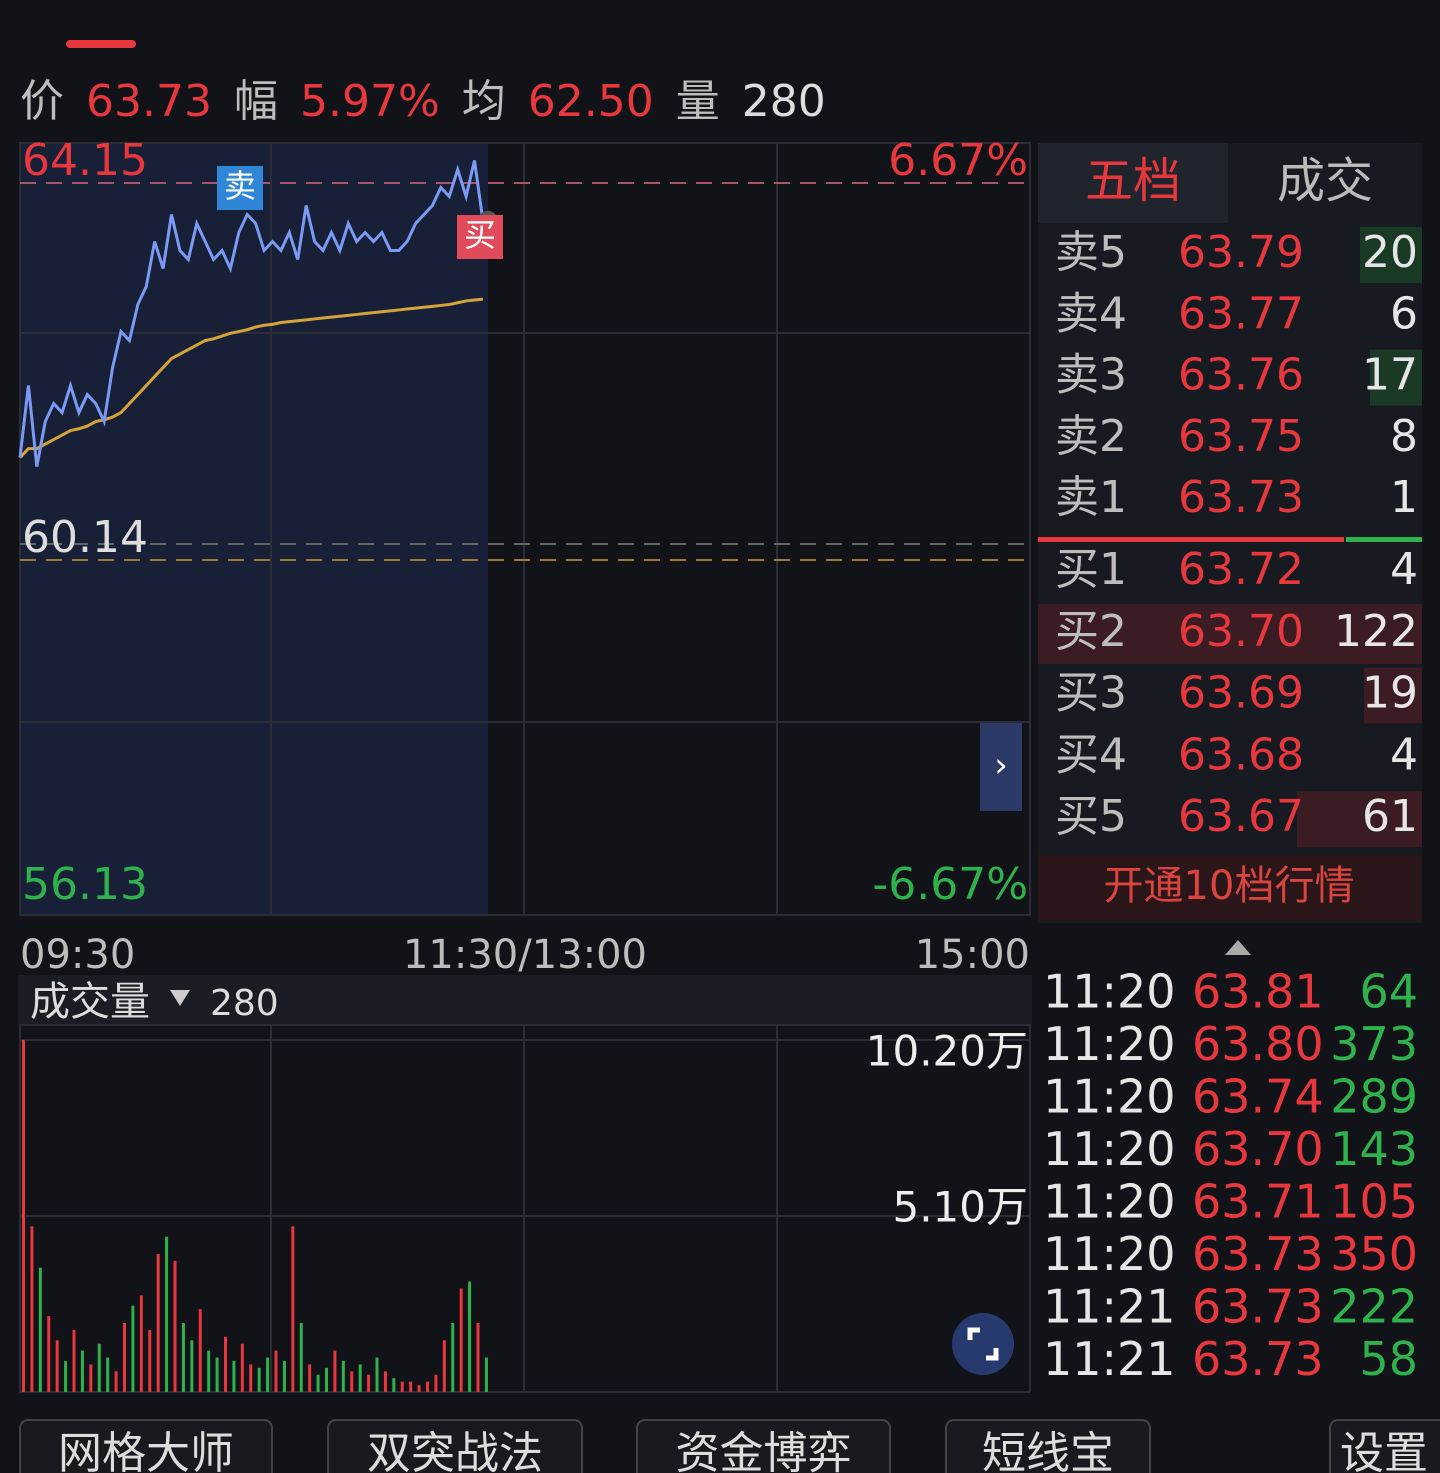 This screenshot has height=1473, width=1440. What do you see at coordinates (1390, 375) in the screenshot?
I see `book-qty: 17` at bounding box center [1390, 375].